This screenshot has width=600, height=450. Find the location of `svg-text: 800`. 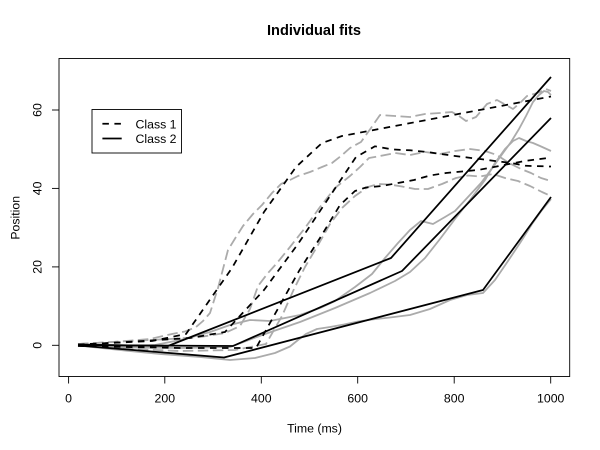

svg-text: 800 is located at coordinates (454, 399).